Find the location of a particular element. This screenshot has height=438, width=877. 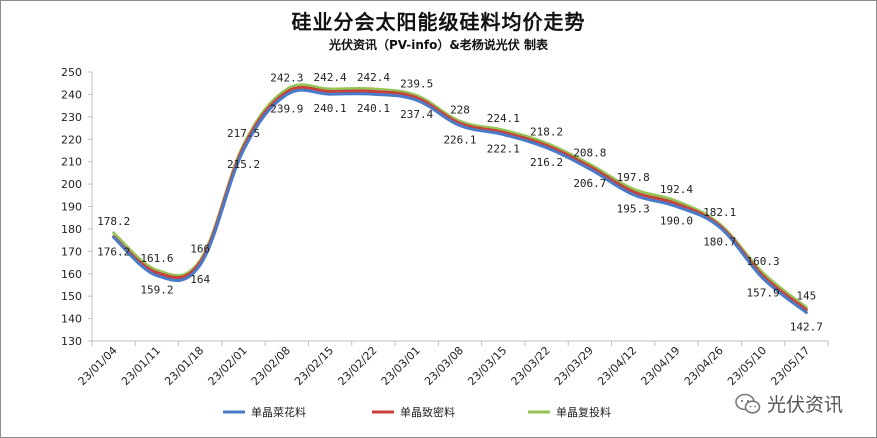

data-label-top: 217.5 is located at coordinates (243, 133).